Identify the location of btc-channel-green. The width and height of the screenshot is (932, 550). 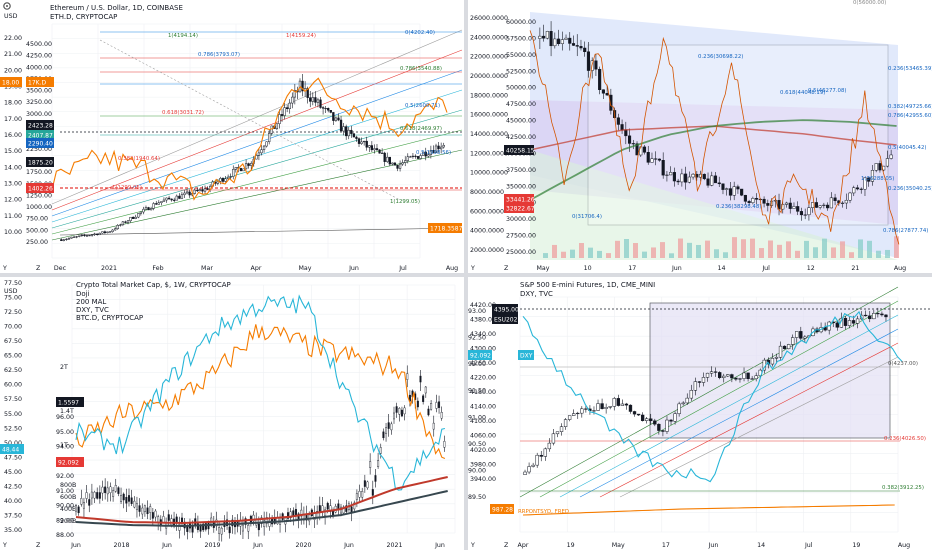
(714, 205).